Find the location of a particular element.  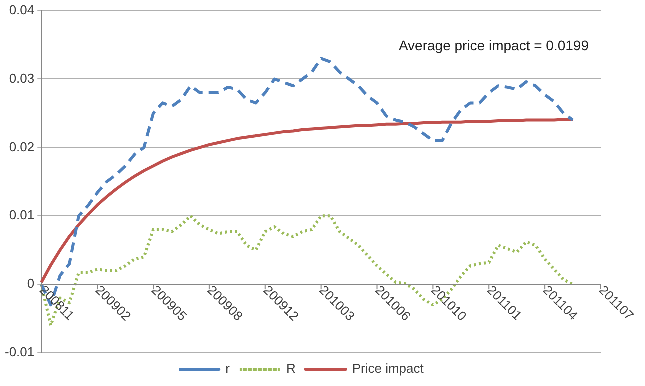

legend-label: Price impact is located at coordinates (388, 368).